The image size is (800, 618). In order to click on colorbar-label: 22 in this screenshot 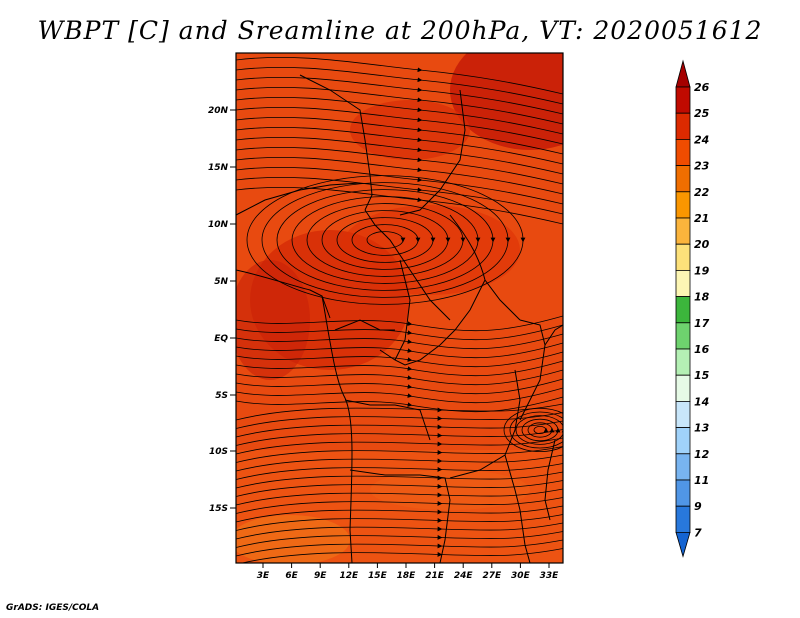, I will do `click(702, 192)`.